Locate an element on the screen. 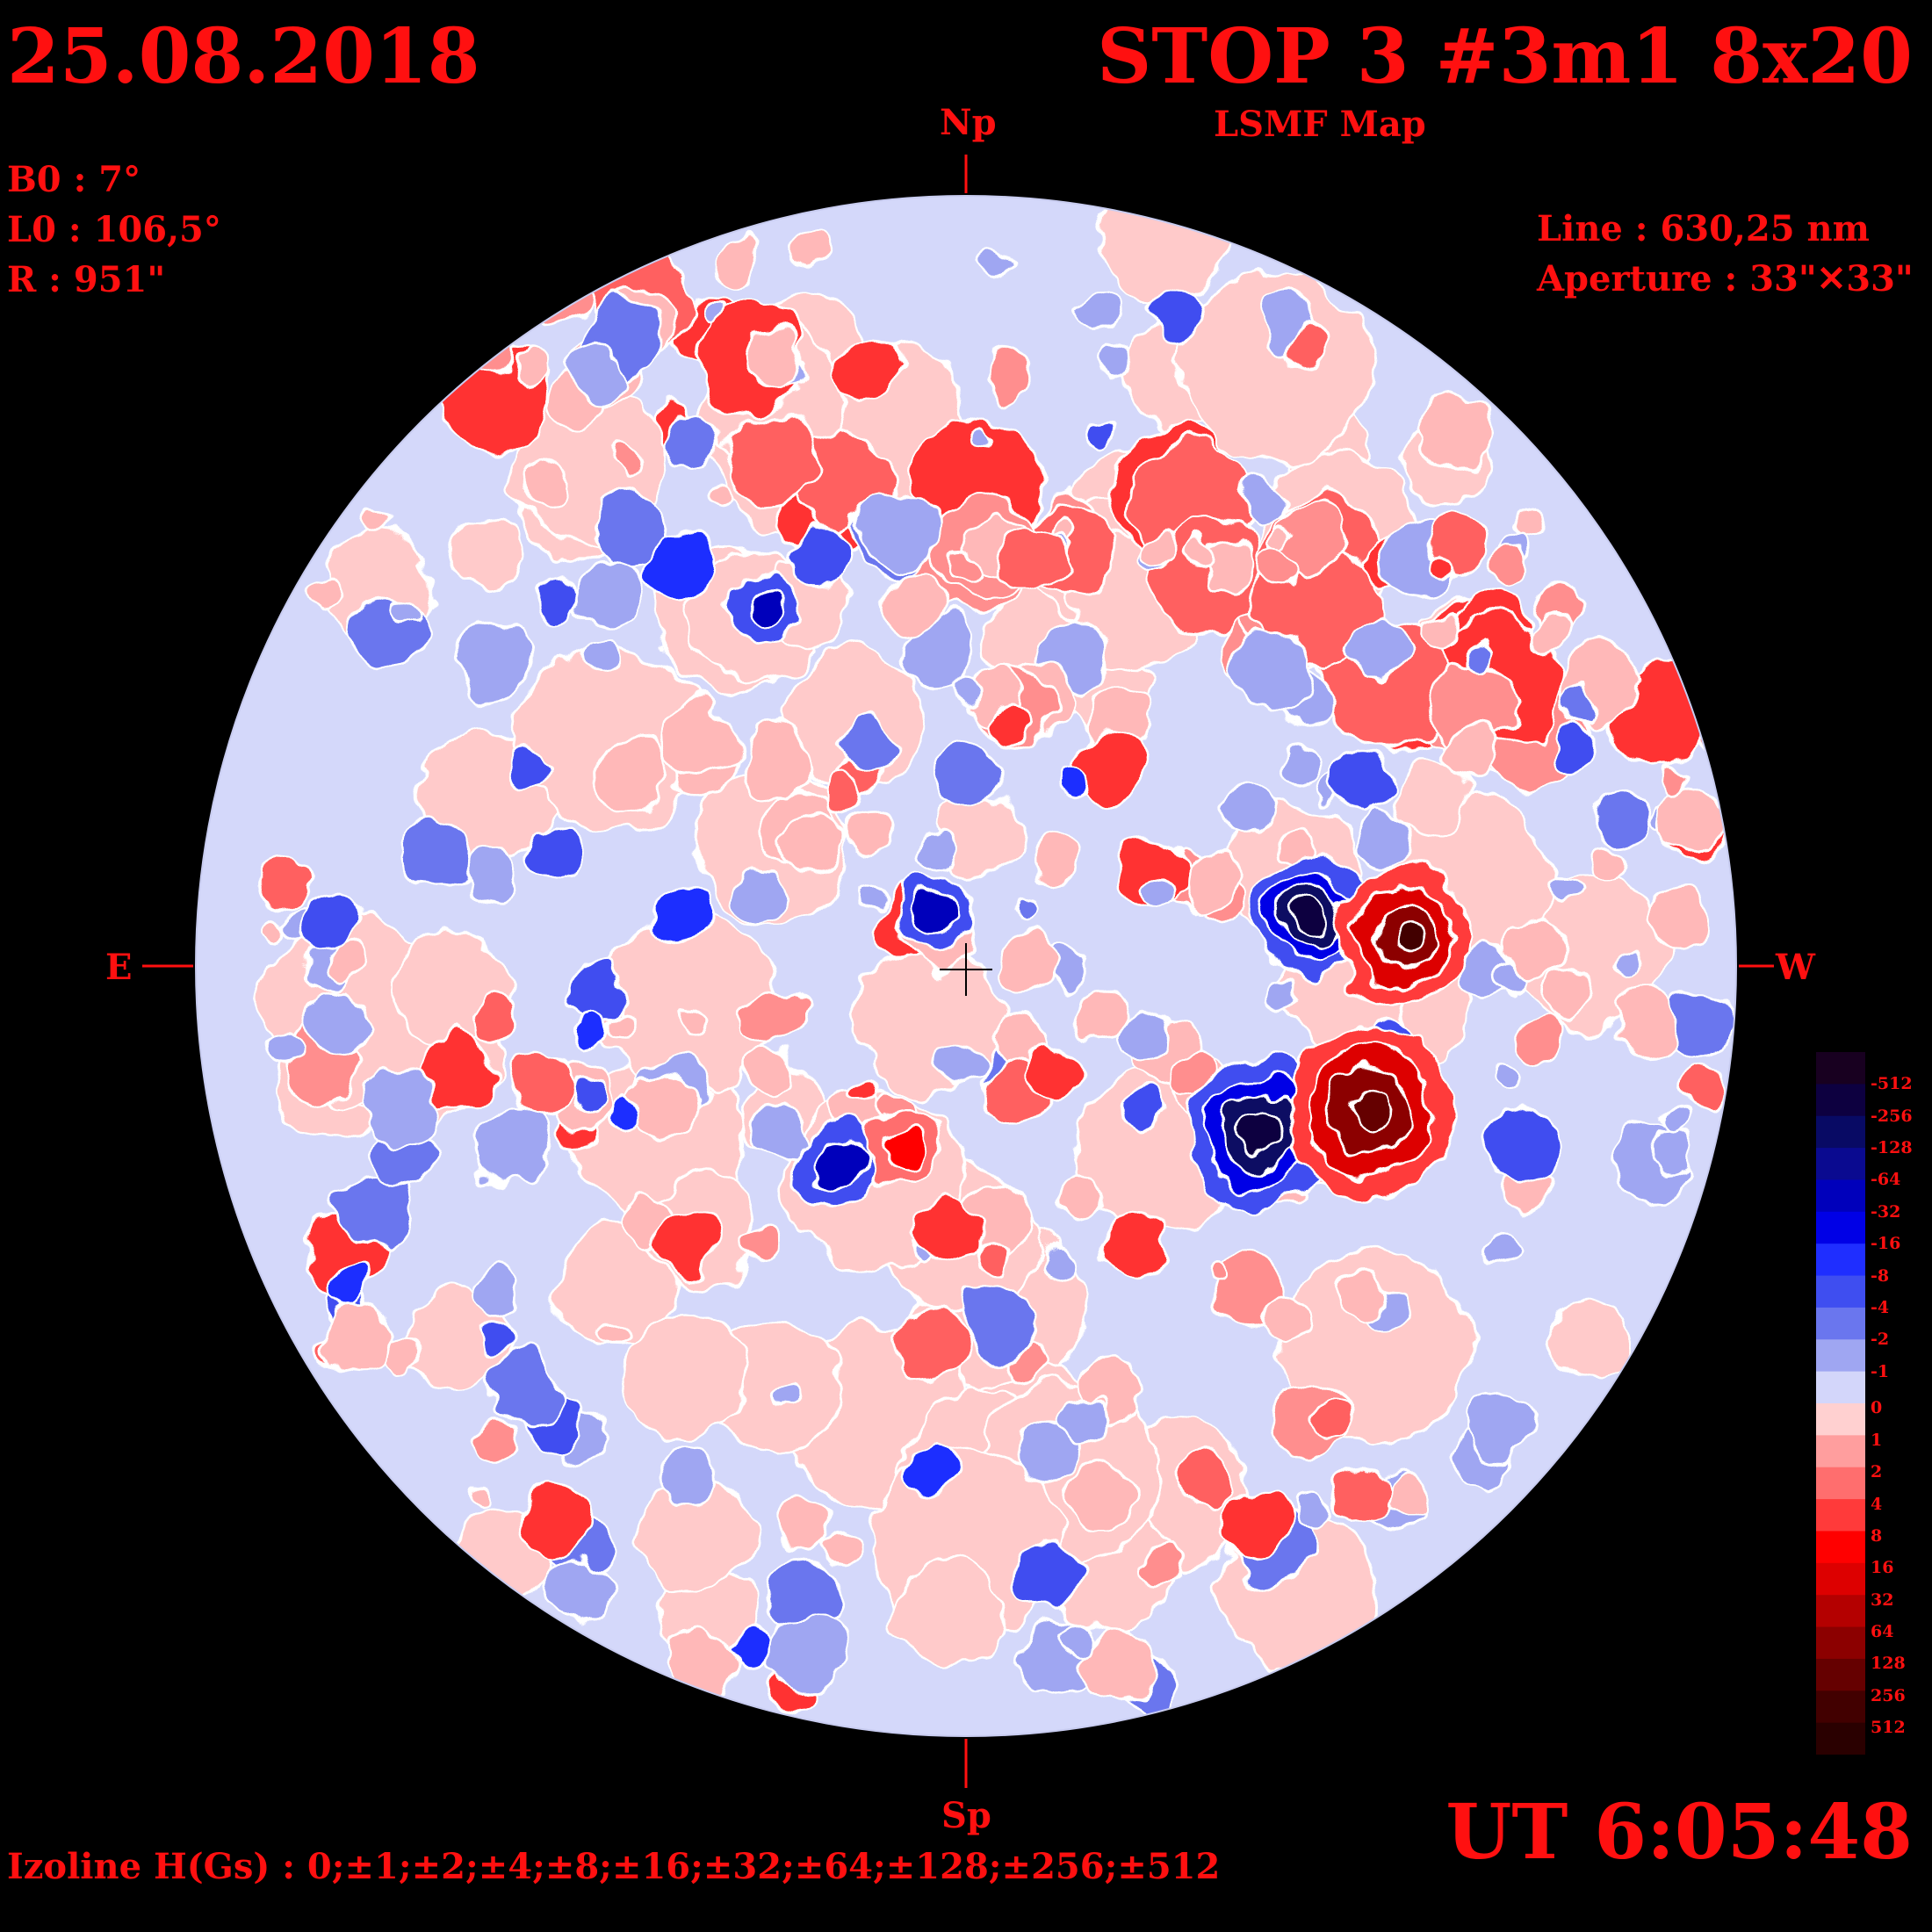 The image size is (1932, 1932). l0-param: L0 : 106,5° is located at coordinates (114, 229).